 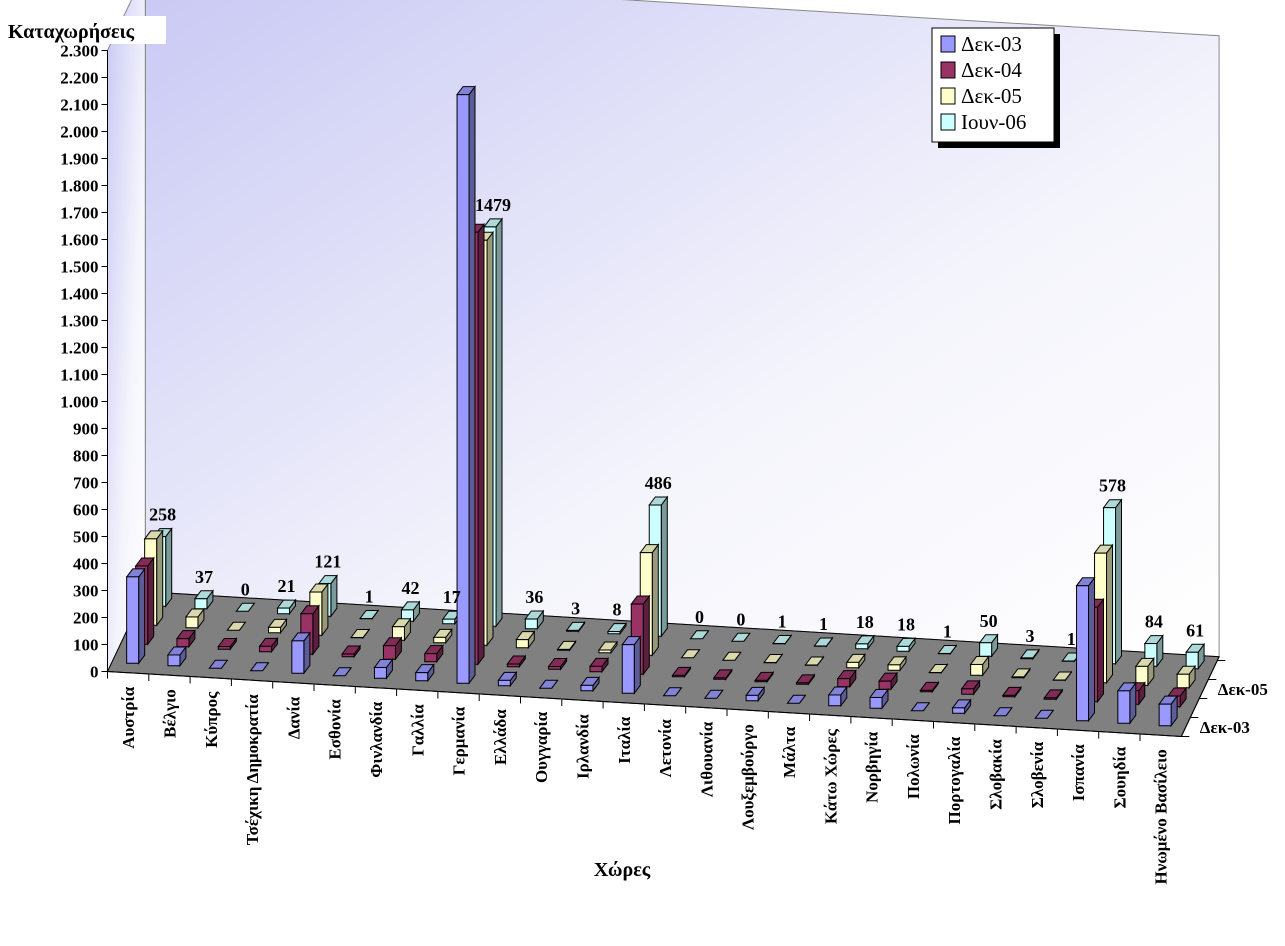 What do you see at coordinates (376, 739) in the screenshot?
I see `x-tick-label: Φινλανδία` at bounding box center [376, 739].